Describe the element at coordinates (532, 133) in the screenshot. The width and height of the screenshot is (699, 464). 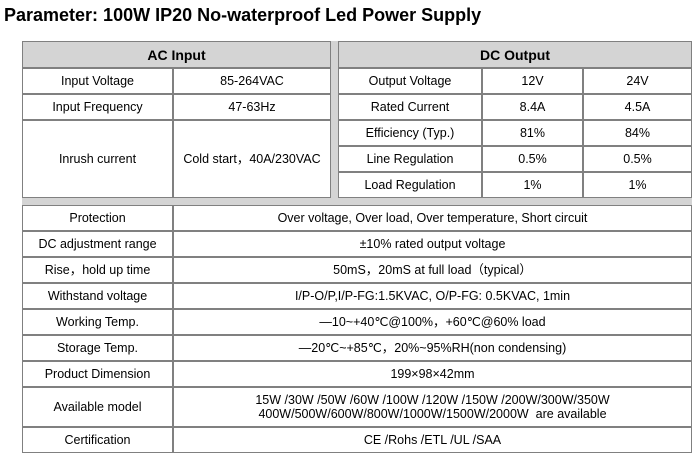
I see `dc-12v-efficiency: 81%` at that location.